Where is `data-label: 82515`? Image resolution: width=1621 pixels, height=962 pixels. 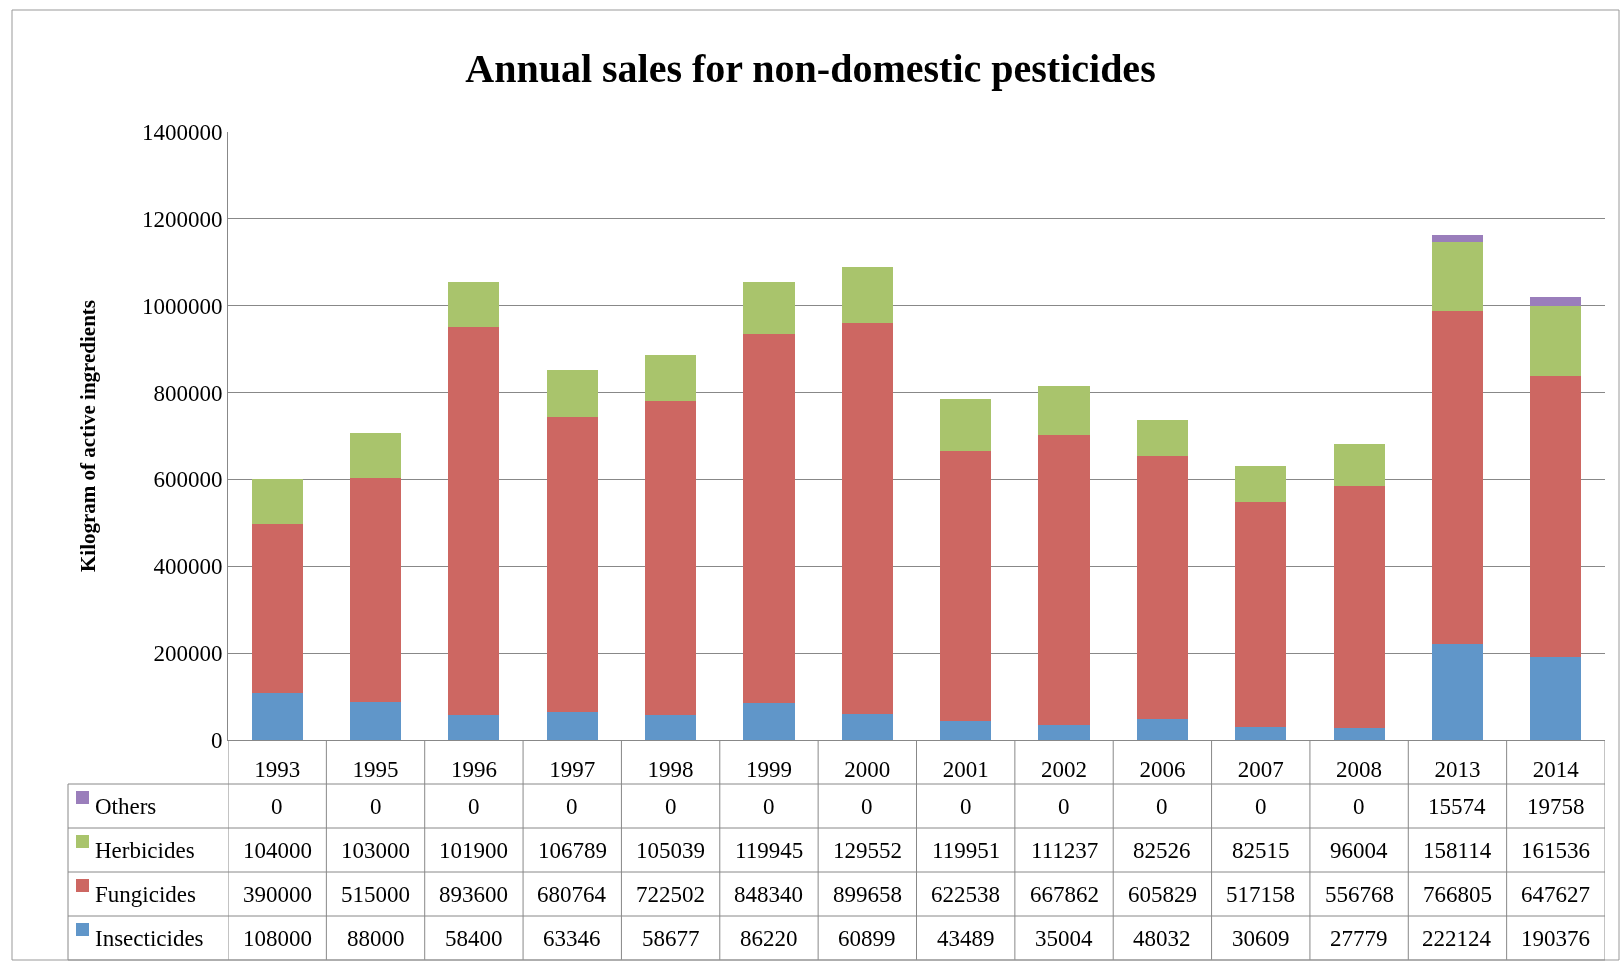 data-label: 82515 is located at coordinates (1261, 850).